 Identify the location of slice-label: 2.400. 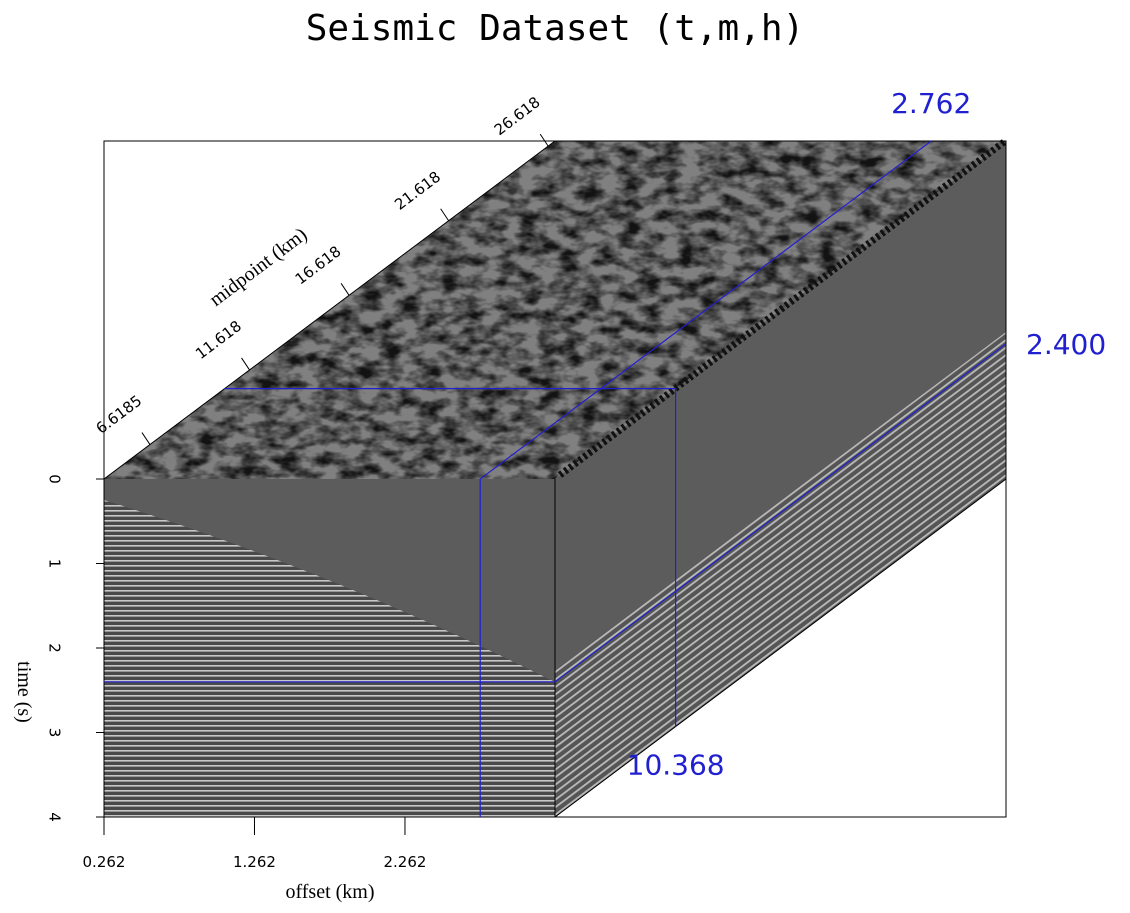
(1066, 344).